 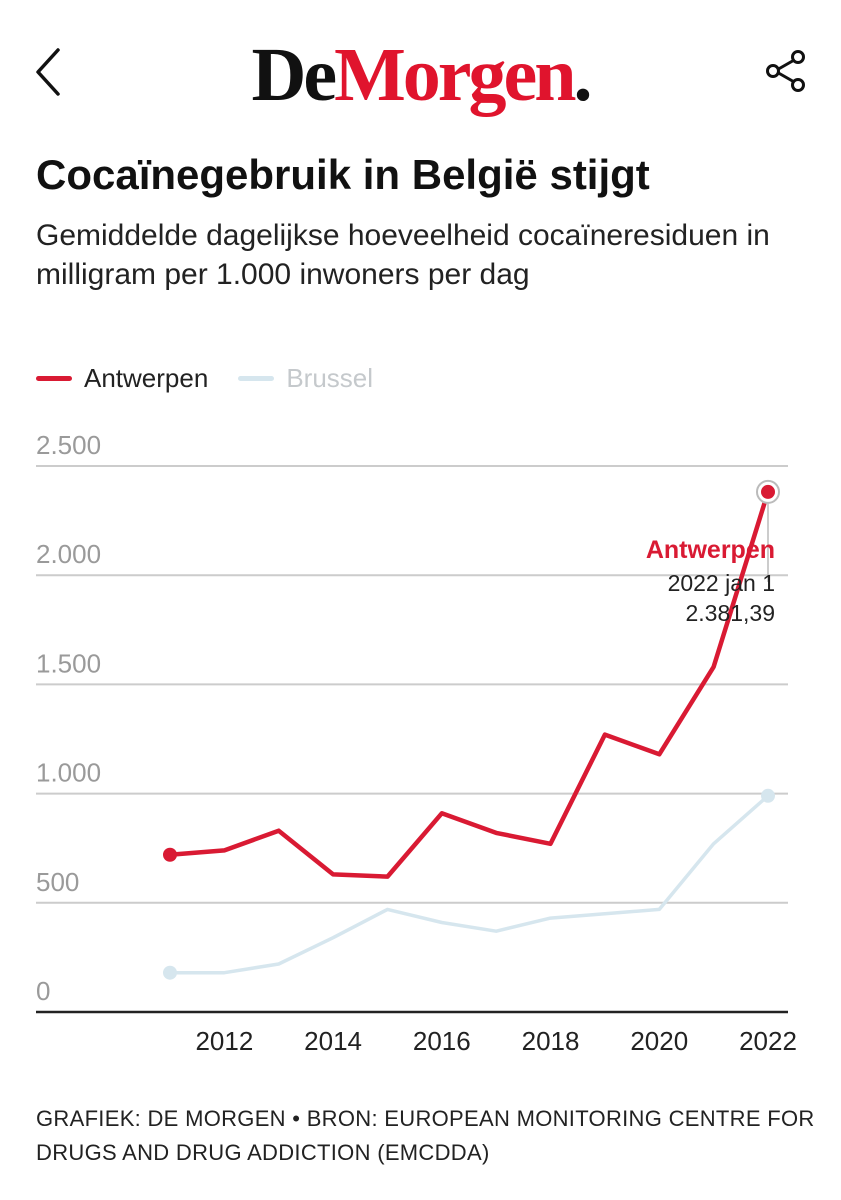 I want to click on y-tick-label: 2.000, so click(x=68, y=554).